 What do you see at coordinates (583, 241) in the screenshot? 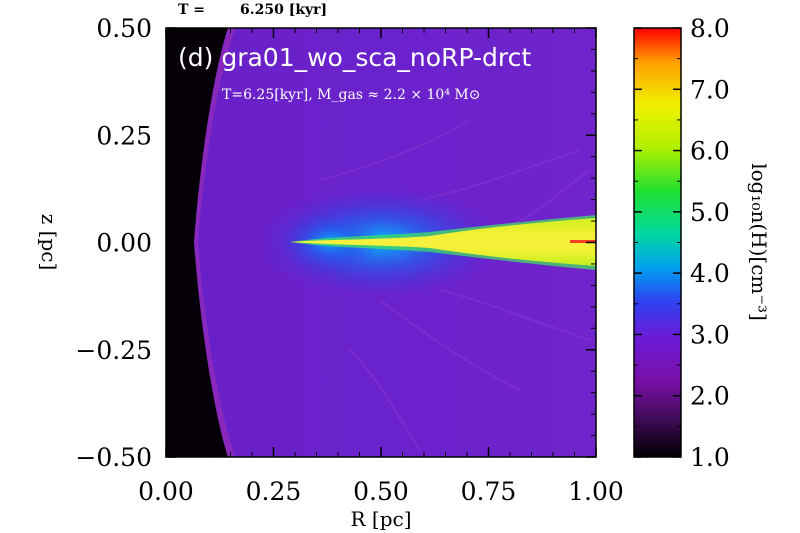
I see `disk-core` at bounding box center [583, 241].